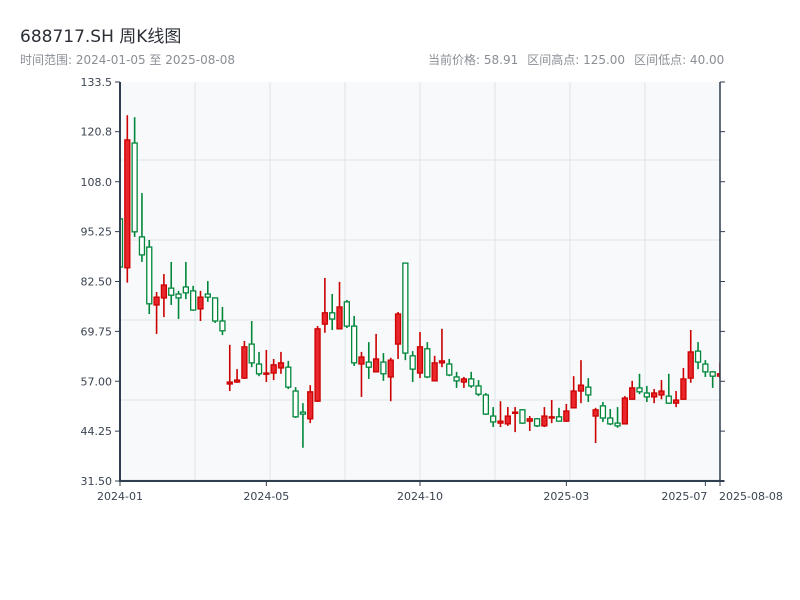 The width and height of the screenshot is (800, 600). What do you see at coordinates (420, 496) in the screenshot?
I see `x-tick-label: 2024-10` at bounding box center [420, 496].